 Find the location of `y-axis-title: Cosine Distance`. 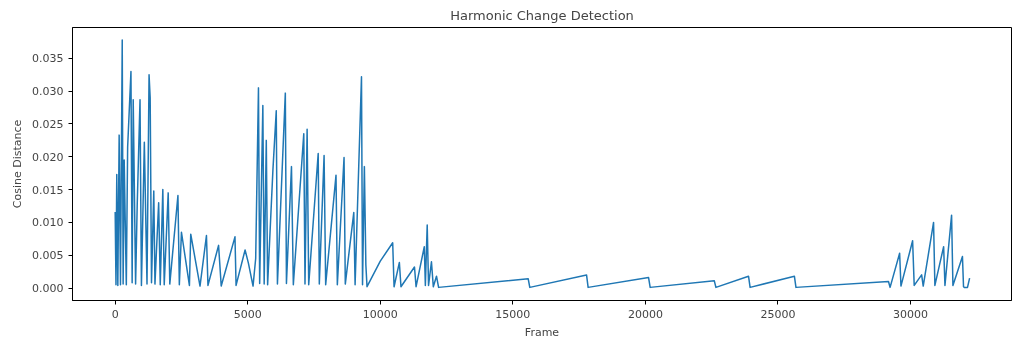

y-axis-title: Cosine Distance is located at coordinates (18, 164).